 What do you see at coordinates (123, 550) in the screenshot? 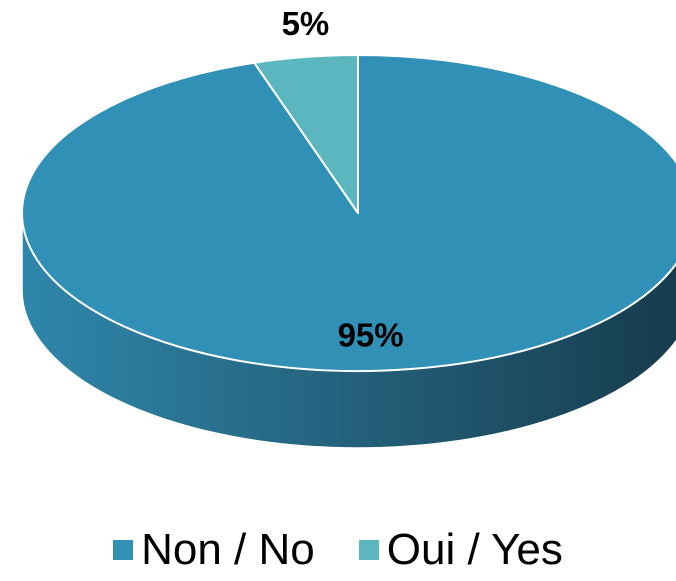
I see `legend-swatch-non-no` at bounding box center [123, 550].